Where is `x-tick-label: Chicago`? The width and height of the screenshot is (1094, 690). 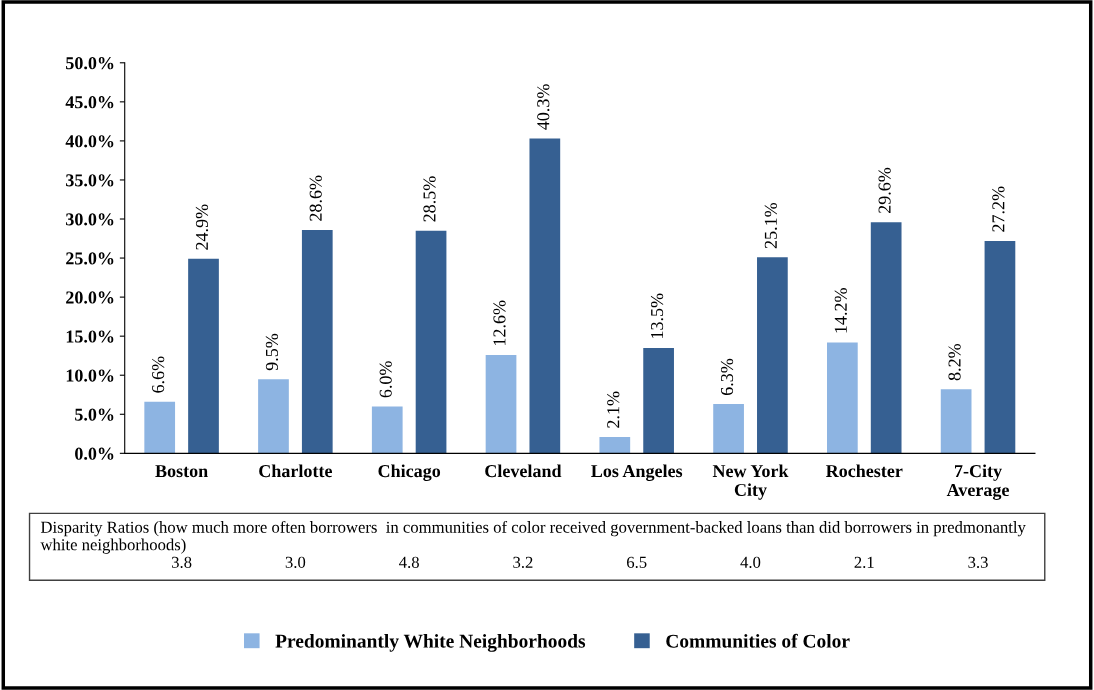 x-tick-label: Chicago is located at coordinates (409, 472).